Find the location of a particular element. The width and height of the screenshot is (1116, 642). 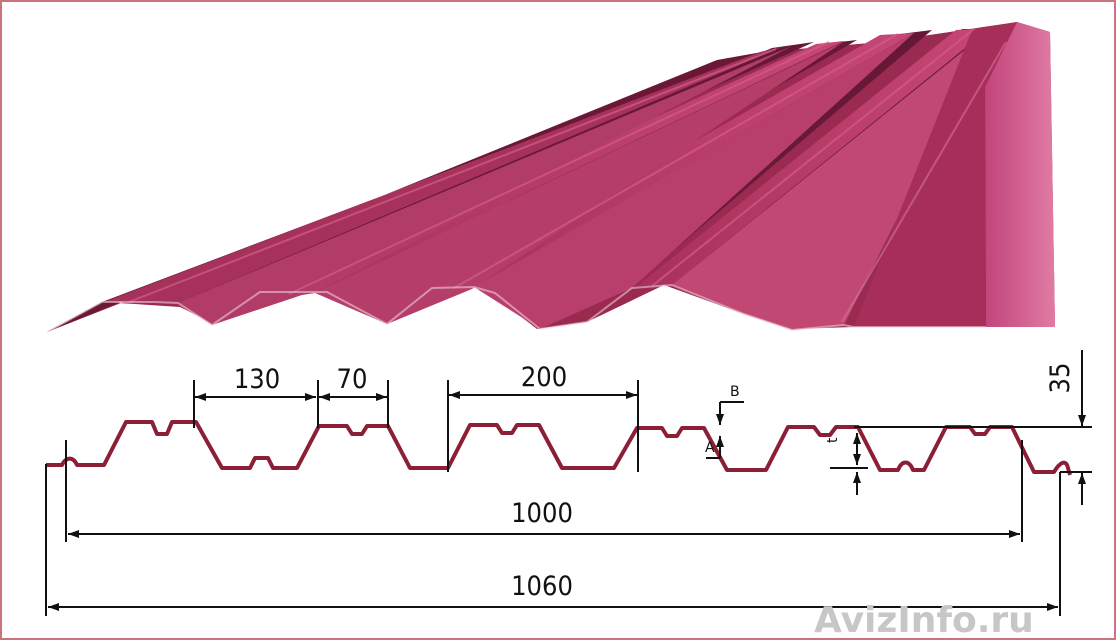

marker-a-label: A is located at coordinates (710, 448).